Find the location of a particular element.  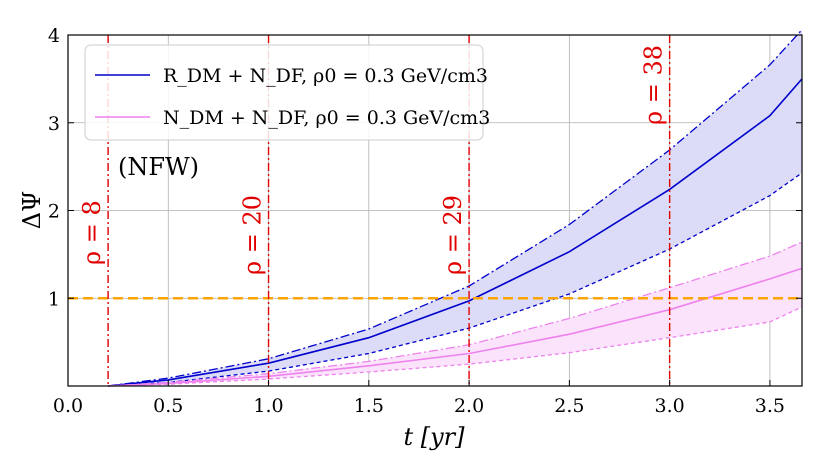

x-tick-label: 1.0 is located at coordinates (268, 406).